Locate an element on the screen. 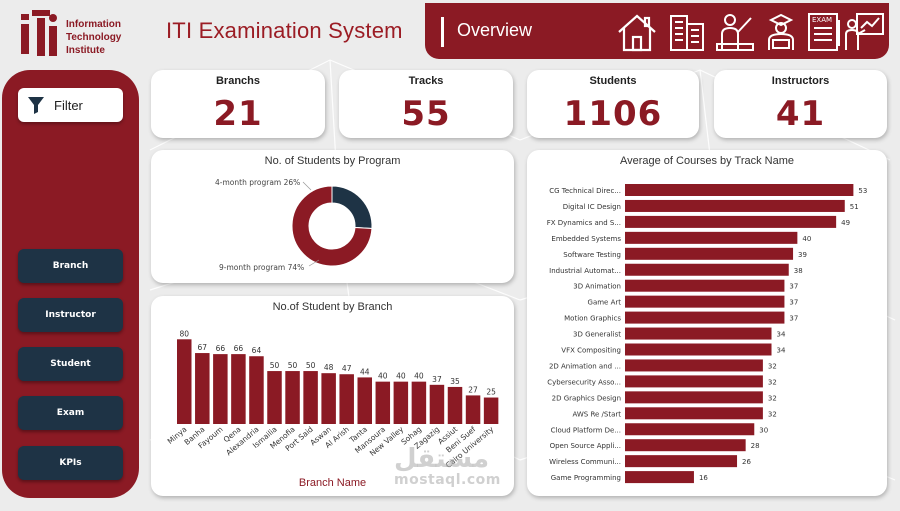 The image size is (900, 511). donut-slice-nine-month is located at coordinates (332, 226).